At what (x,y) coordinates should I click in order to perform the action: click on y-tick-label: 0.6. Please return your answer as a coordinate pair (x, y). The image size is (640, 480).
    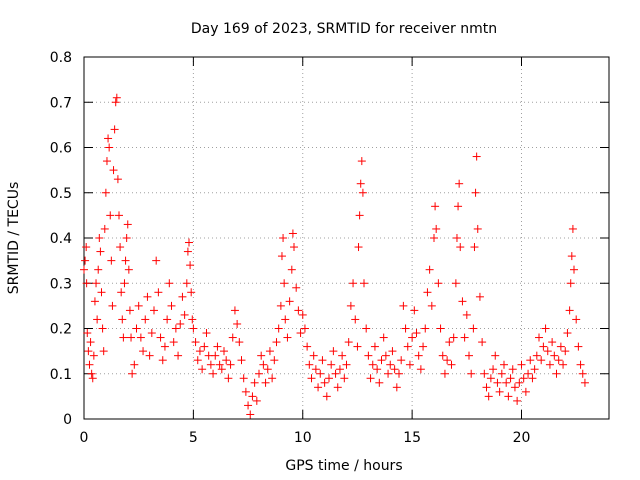
    Looking at the image, I should click on (61, 149).